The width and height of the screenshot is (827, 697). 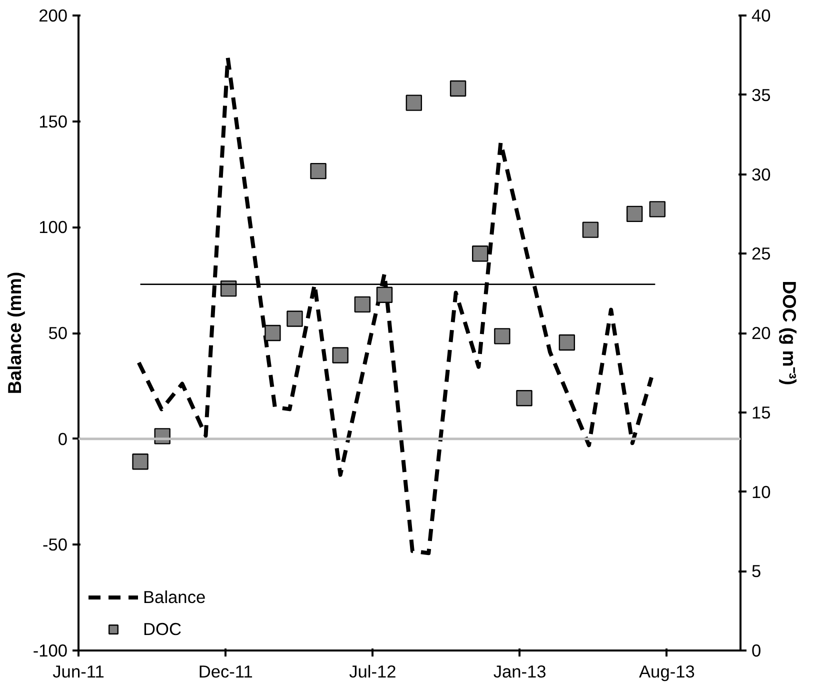 What do you see at coordinates (63, 438) in the screenshot?
I see `y-tick-label: 0` at bounding box center [63, 438].